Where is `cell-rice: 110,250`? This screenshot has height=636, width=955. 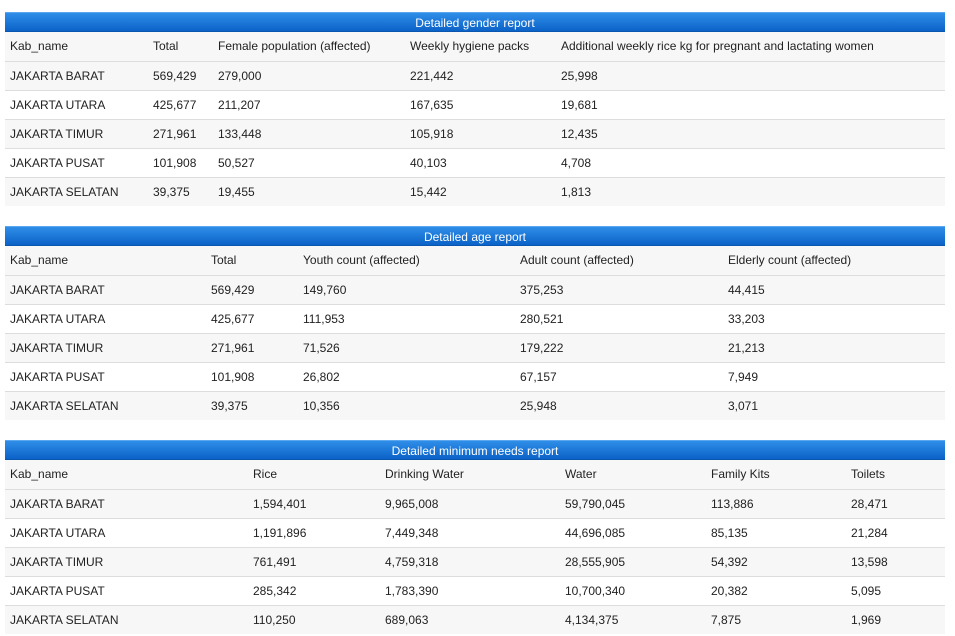 cell-rice: 110,250 is located at coordinates (314, 619).